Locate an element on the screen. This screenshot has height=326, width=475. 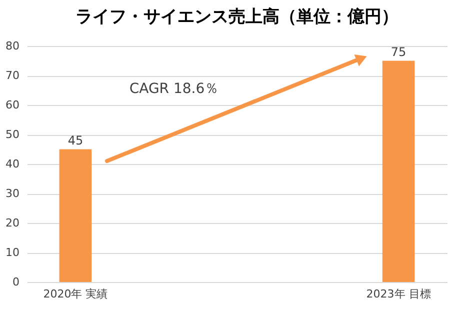
y-tick-label: 10 is located at coordinates (13, 252).